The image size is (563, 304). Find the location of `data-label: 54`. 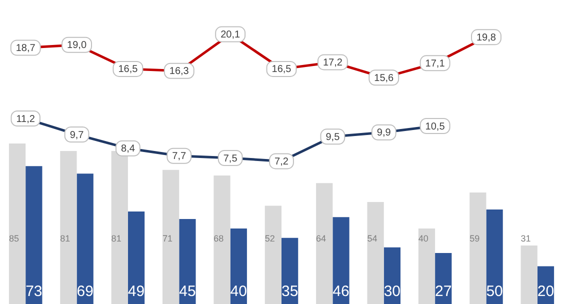

data-label: 54 is located at coordinates (372, 238).